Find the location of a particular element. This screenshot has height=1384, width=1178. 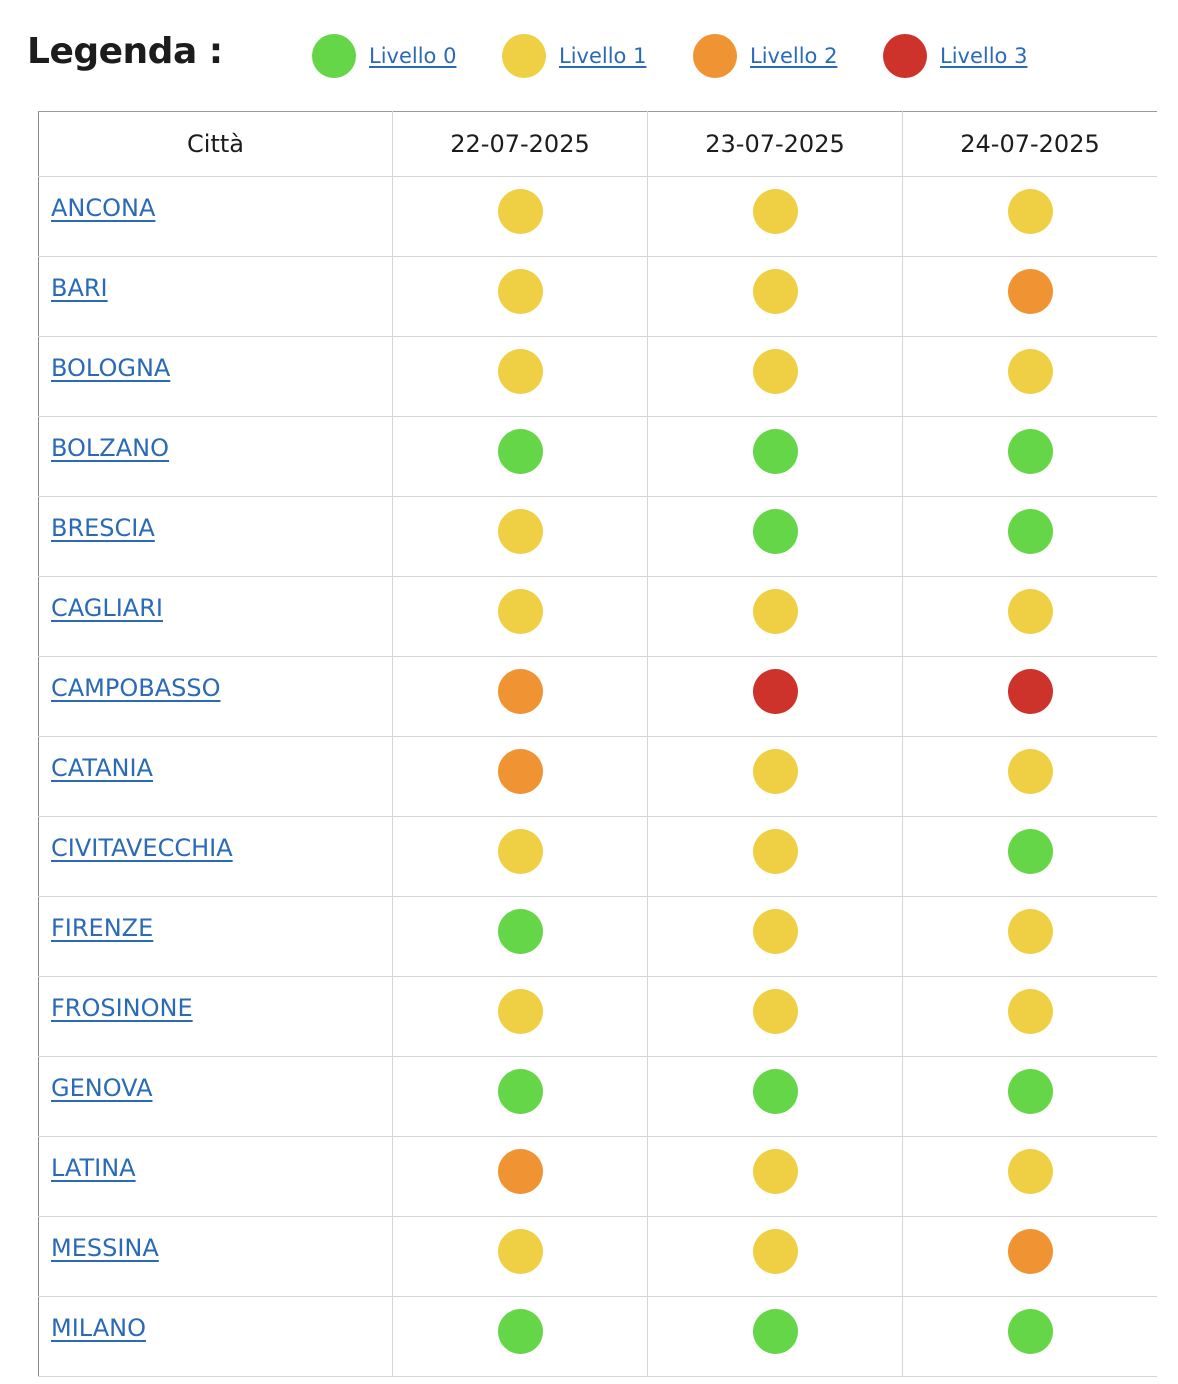

city-cell: CAGLIARI is located at coordinates (215, 616).